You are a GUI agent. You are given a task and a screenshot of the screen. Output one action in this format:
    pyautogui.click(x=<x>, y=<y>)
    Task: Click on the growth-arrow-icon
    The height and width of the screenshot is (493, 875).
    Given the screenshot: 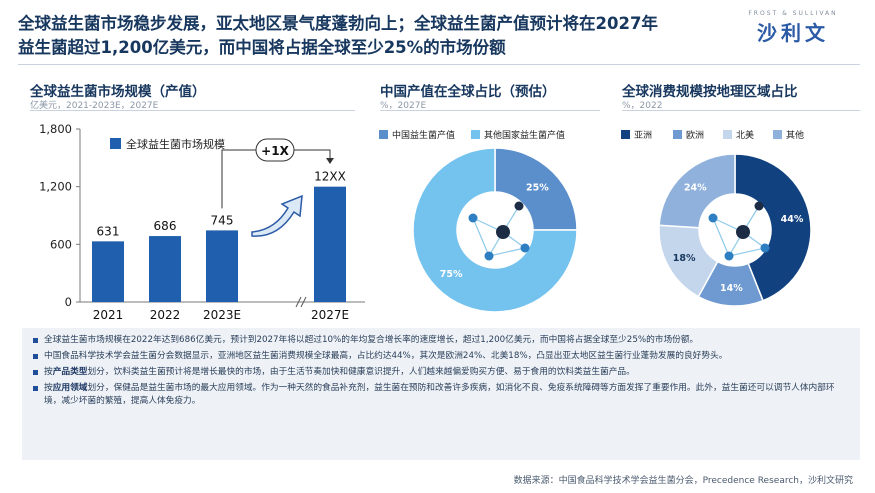 What is the action you would take?
    pyautogui.click(x=277, y=215)
    